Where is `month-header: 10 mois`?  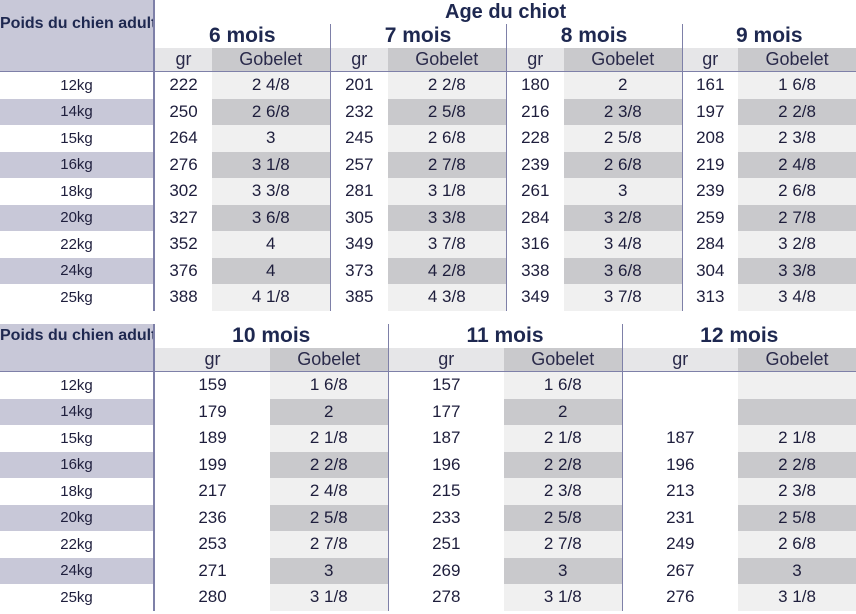
month-header: 10 mois is located at coordinates (271, 335).